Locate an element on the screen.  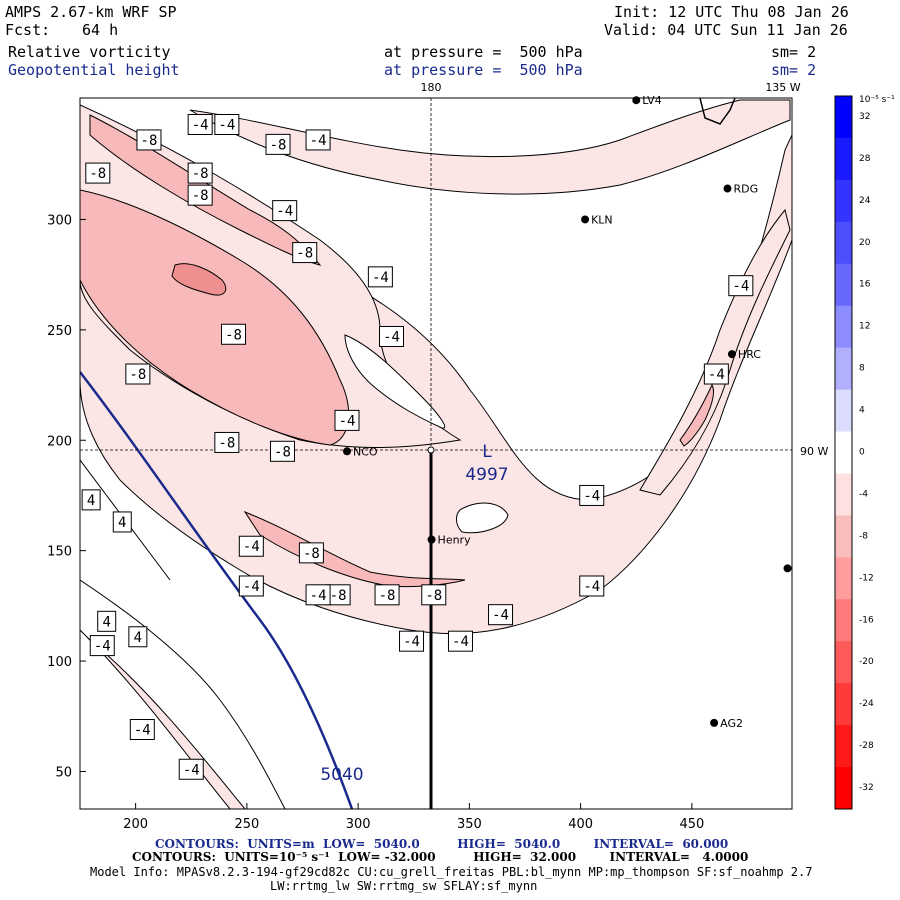
colorbar-label: 28 is located at coordinates (865, 159).